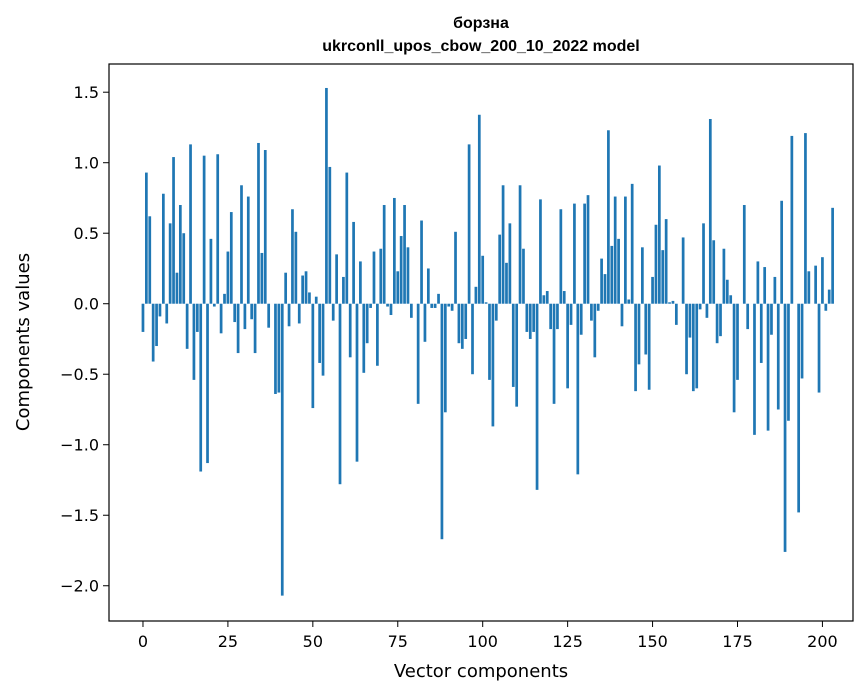 This screenshot has height=696, width=867. I want to click on y-tick-label: −1.5, so click(79, 515).